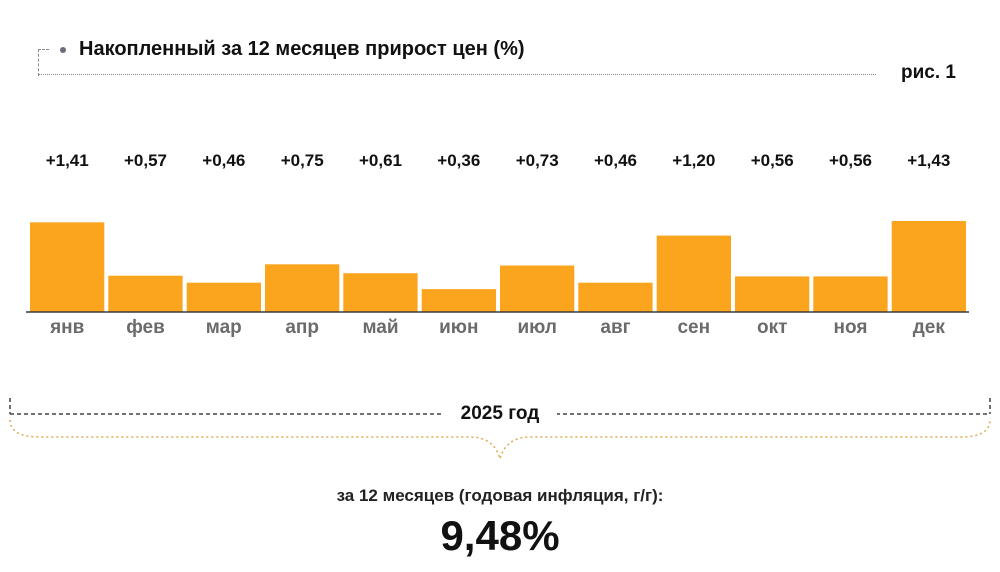 The height and width of the screenshot is (572, 1000). I want to click on category-label-ноя: ноя, so click(851, 327).